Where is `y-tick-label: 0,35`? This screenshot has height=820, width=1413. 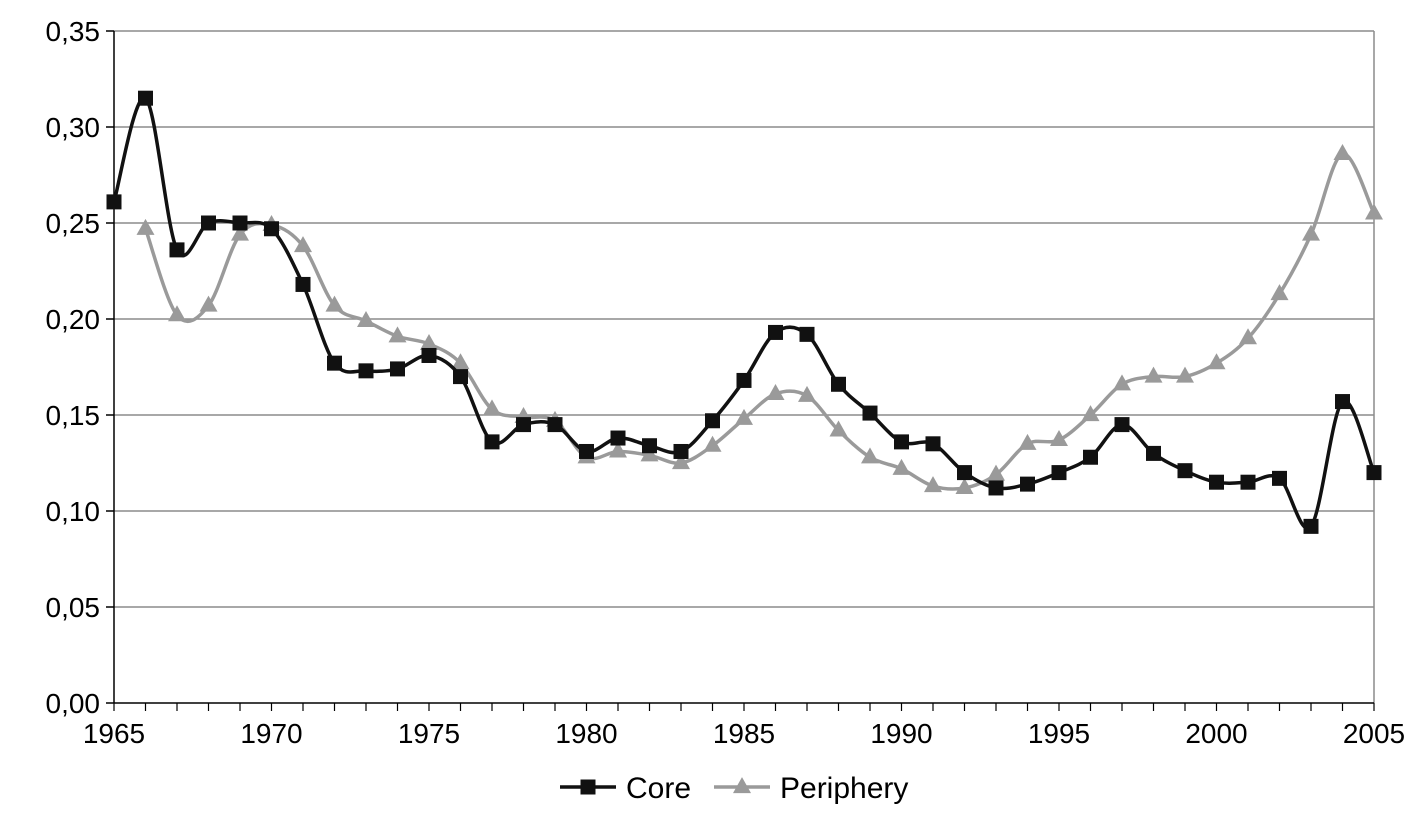 y-tick-label: 0,35 is located at coordinates (73, 31).